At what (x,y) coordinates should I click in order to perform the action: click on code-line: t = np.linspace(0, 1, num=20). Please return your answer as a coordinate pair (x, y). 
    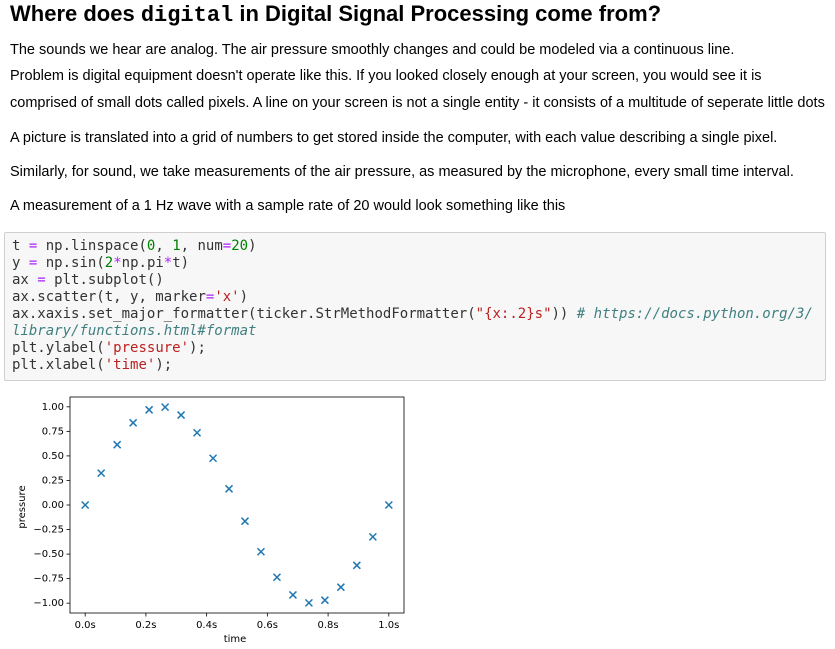
    Looking at the image, I should click on (415, 246).